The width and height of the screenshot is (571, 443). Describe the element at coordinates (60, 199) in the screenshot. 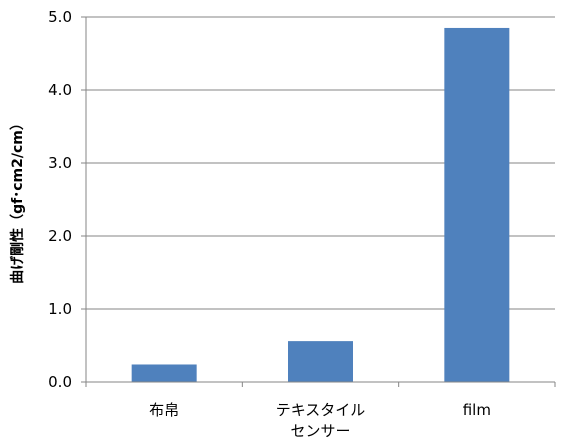

I see `y-tick-labels: 0.0 1.0 2.0 3.0 4.0 5.0` at that location.